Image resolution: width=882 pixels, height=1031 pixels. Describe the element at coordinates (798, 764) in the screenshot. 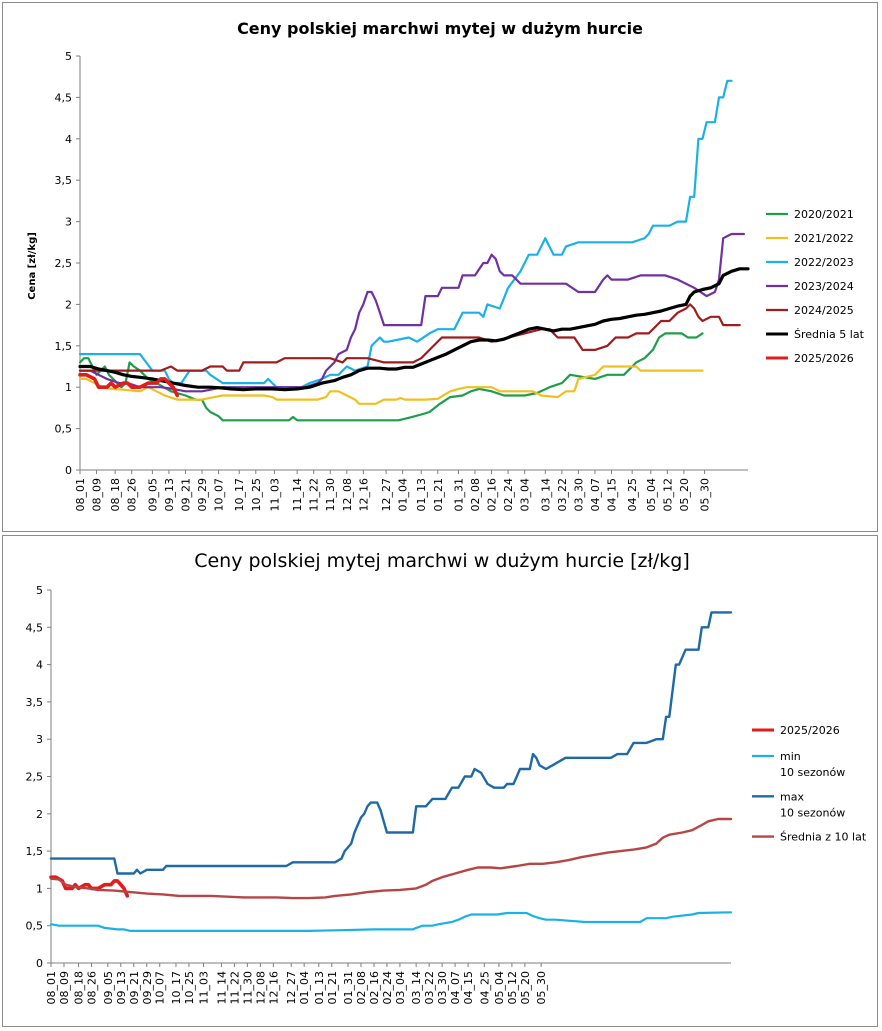

I see `legend-item-1: min 10 sezonów` at that location.